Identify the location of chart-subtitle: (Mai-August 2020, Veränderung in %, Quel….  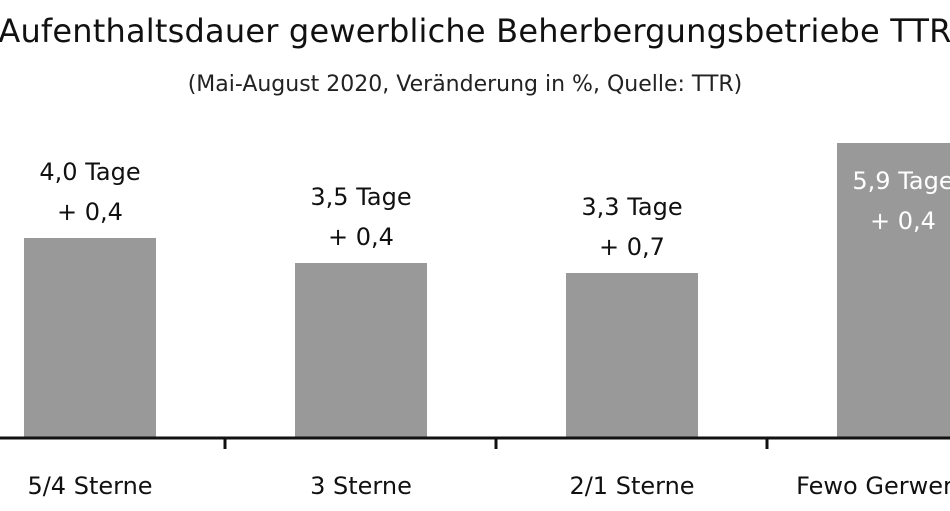
(465, 84).